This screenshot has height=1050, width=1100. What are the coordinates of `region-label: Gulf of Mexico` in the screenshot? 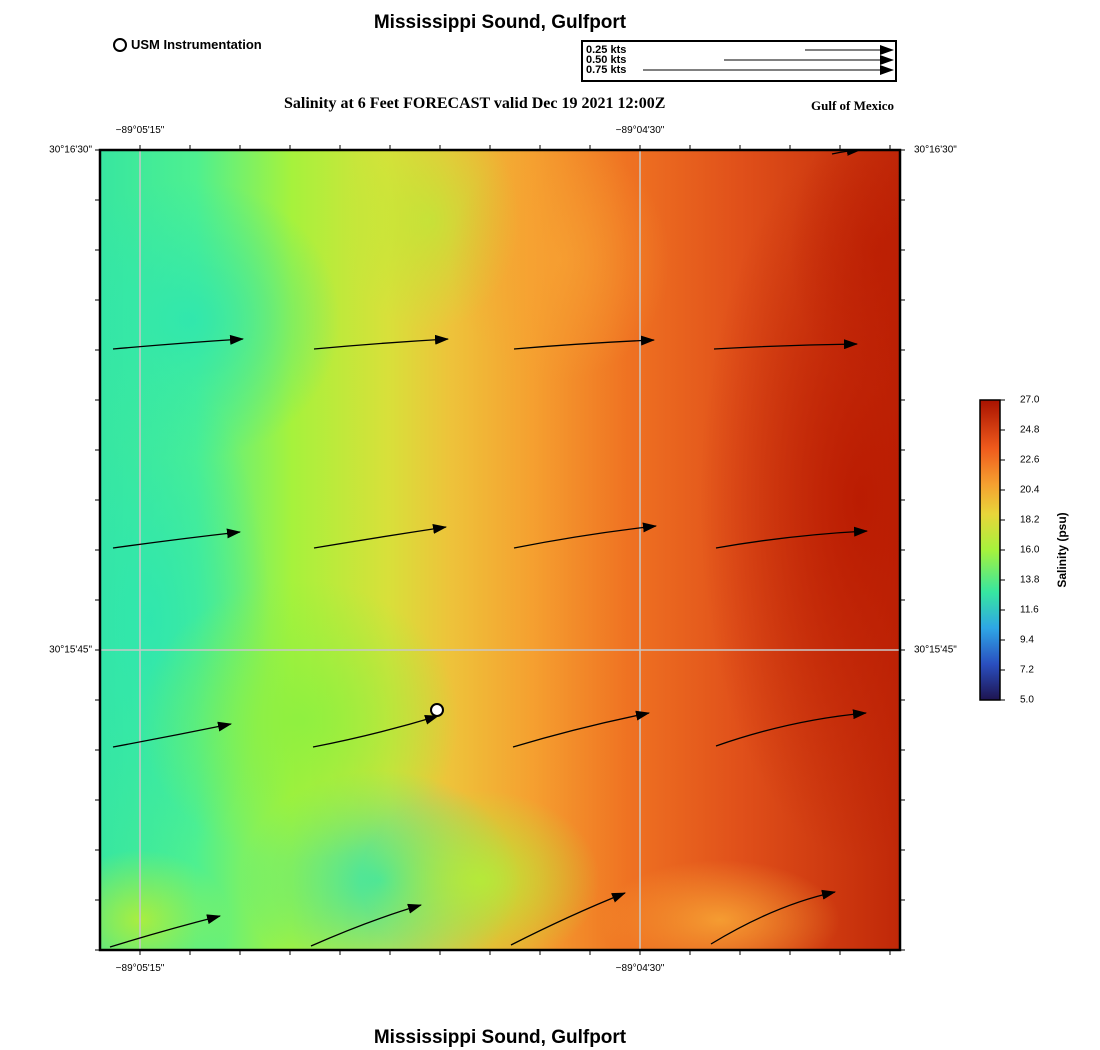 It's located at (853, 105).